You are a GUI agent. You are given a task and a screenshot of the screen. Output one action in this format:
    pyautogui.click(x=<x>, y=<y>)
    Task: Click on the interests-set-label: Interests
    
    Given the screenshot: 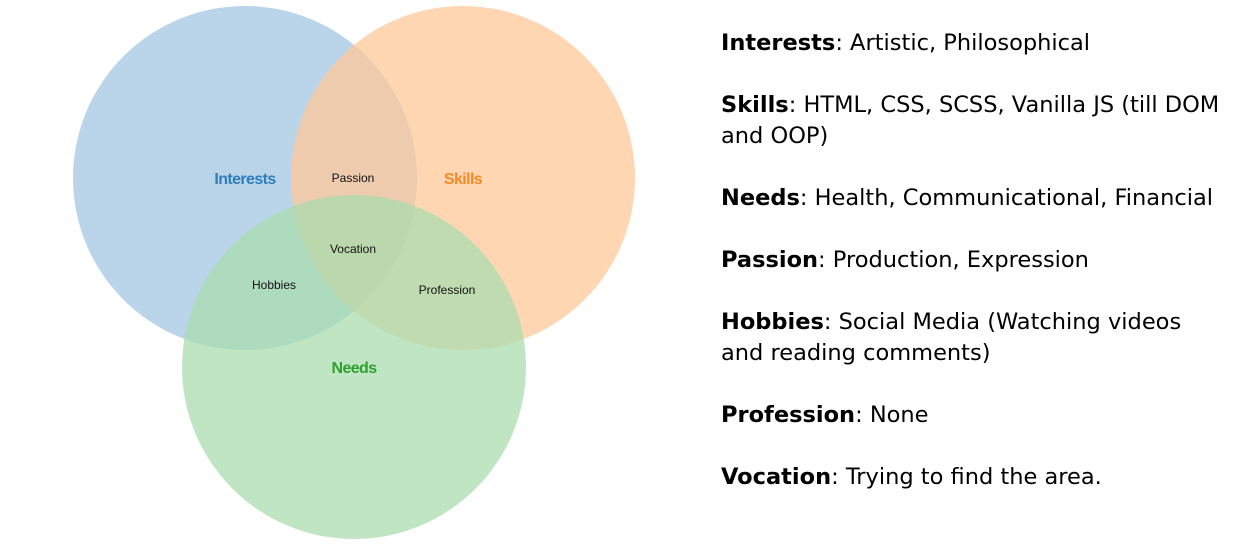 What is the action you would take?
    pyautogui.click(x=245, y=179)
    